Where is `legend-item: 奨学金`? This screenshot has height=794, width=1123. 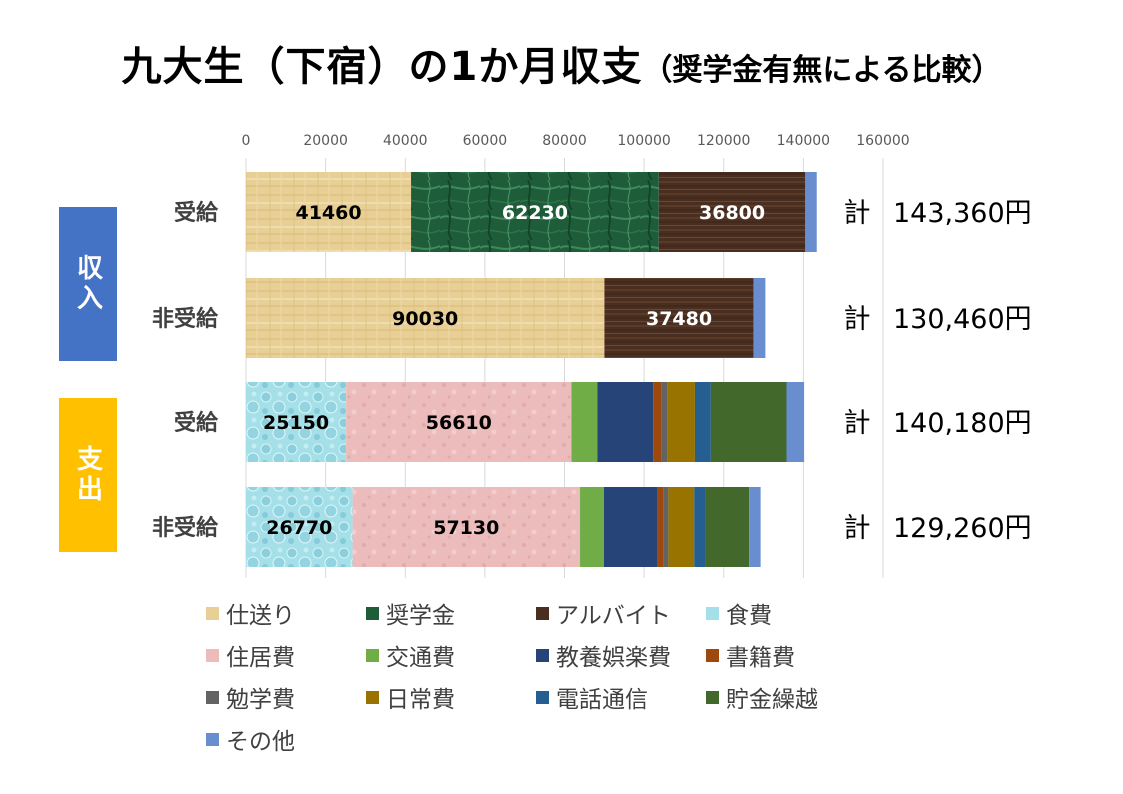 legend-item: 奨学金 is located at coordinates (410, 613).